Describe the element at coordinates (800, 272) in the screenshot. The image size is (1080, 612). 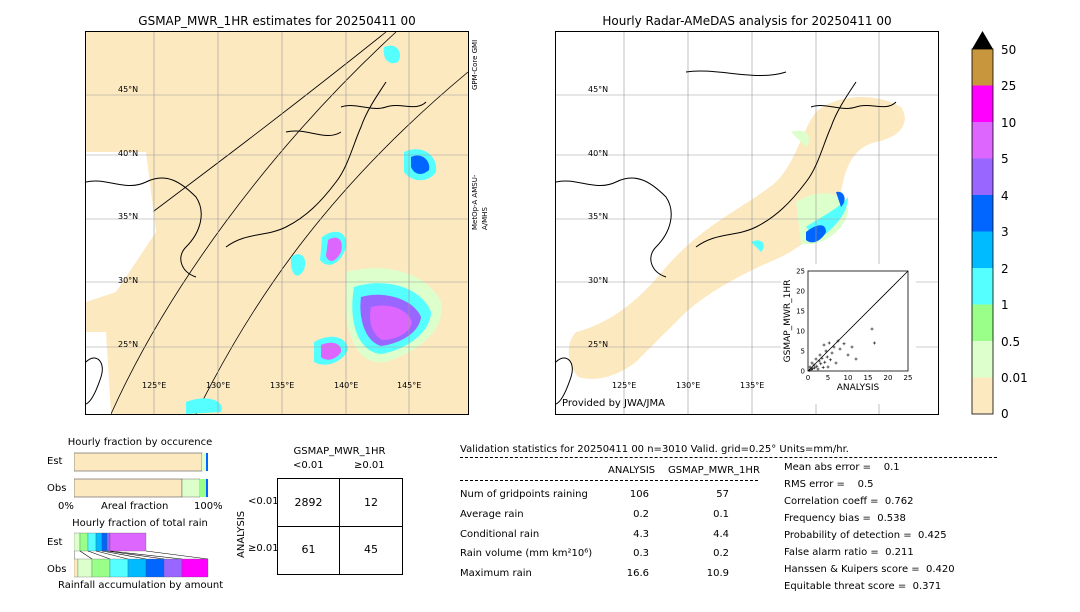
I see `scatter-y-tick: 25` at that location.